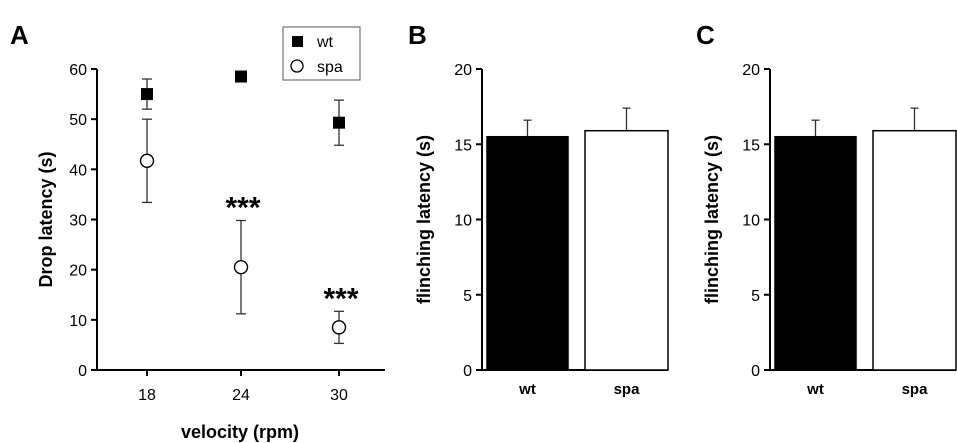  I want to click on y-tick-label: 40, so click(78, 170).